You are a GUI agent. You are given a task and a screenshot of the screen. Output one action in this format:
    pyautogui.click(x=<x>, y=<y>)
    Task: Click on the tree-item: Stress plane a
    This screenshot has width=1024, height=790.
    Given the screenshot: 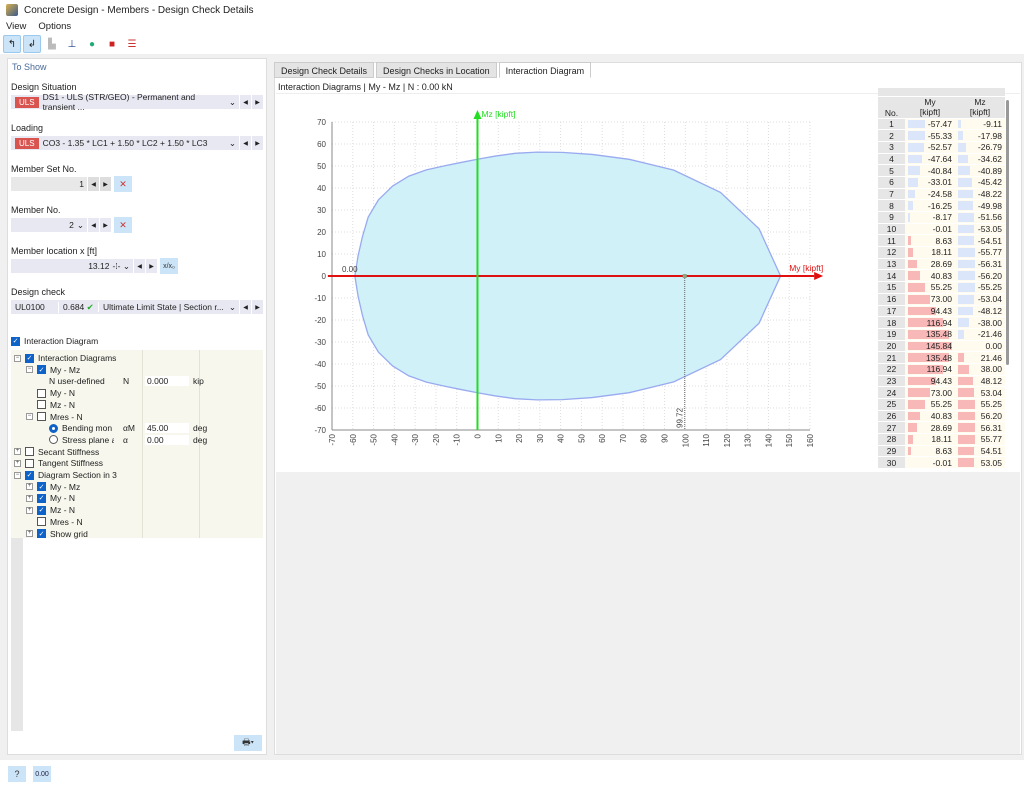 What is the action you would take?
    pyautogui.click(x=76, y=440)
    